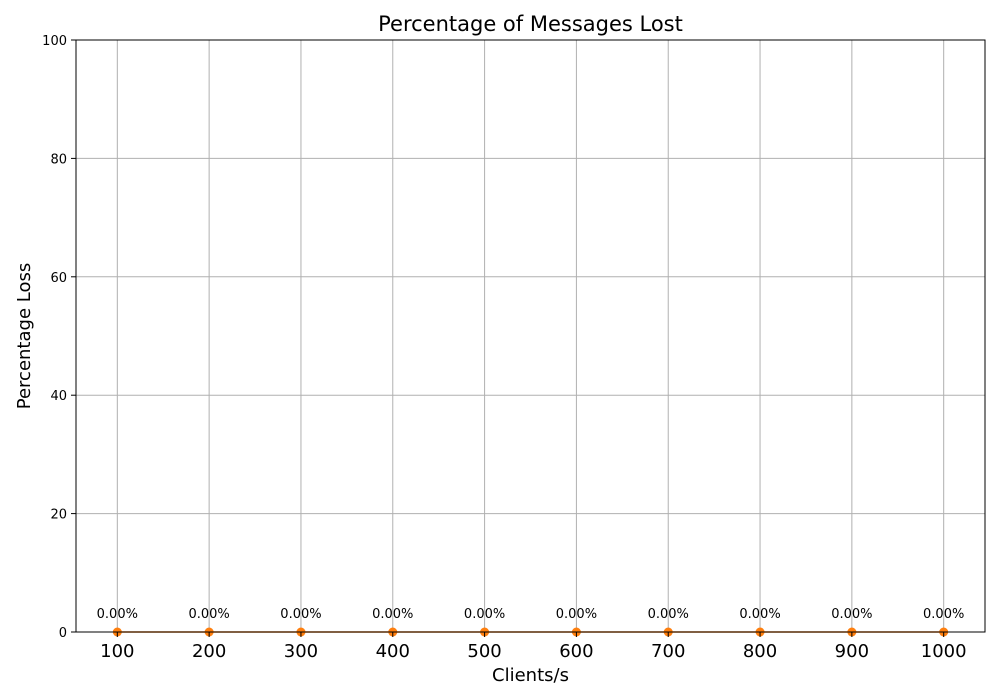  I want to click on y-tick-label: 20, so click(58, 515).